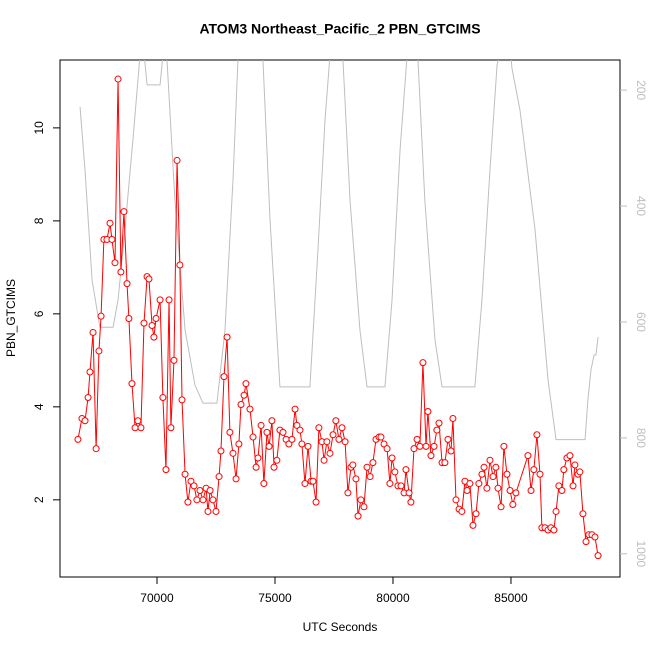 The width and height of the screenshot is (650, 650). I want to click on y-axis-label: PBN_GTCIMS, so click(11, 318).